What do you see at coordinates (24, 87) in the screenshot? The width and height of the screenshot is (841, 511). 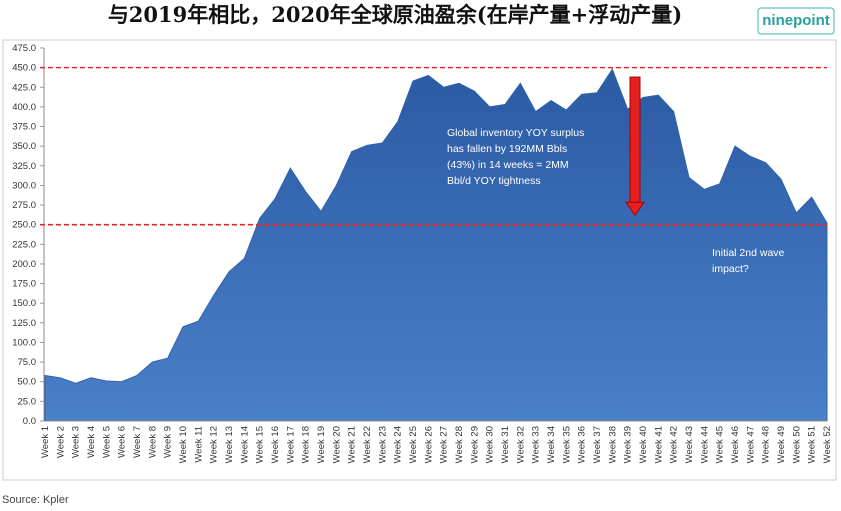 I see `y-tick-label: 425.0` at bounding box center [24, 87].